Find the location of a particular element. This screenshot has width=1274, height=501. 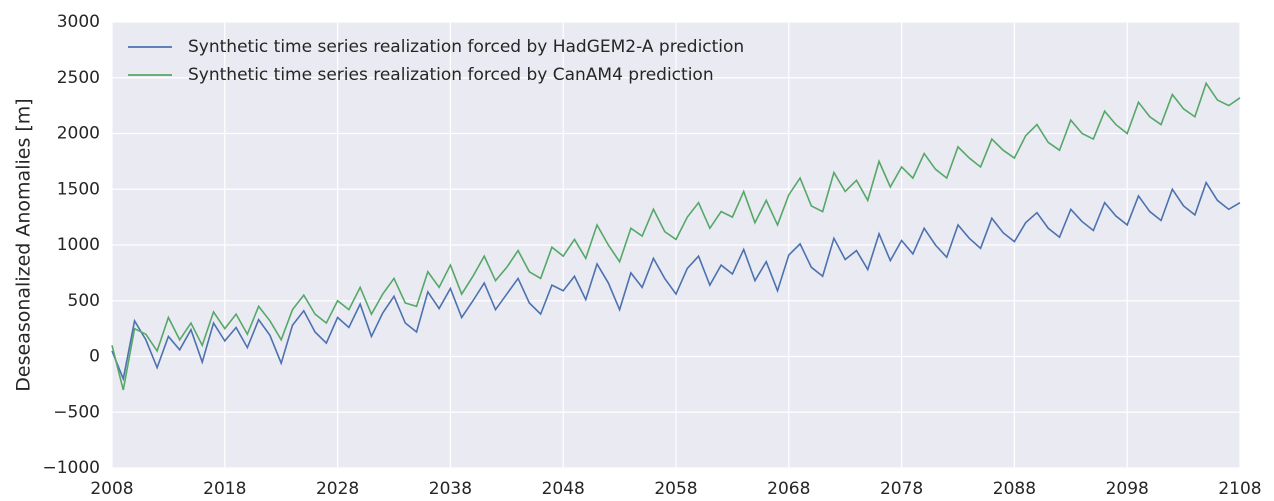

x-tick-label: 2068 is located at coordinates (788, 489).